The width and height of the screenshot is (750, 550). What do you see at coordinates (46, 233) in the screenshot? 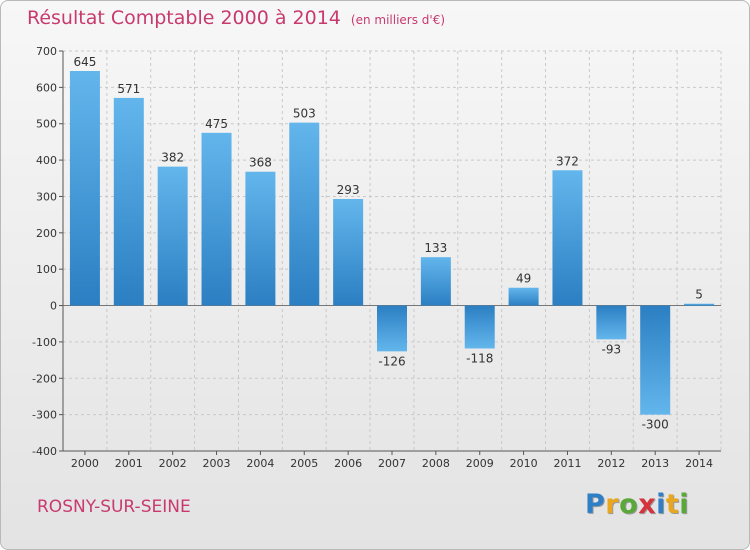
I see `y-tick-label: 200` at bounding box center [46, 233].